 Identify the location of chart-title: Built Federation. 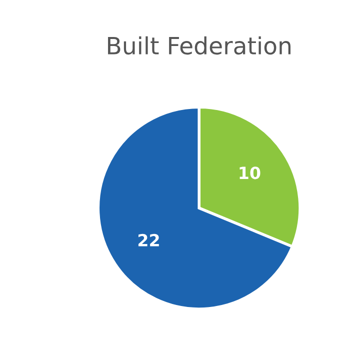
(199, 45).